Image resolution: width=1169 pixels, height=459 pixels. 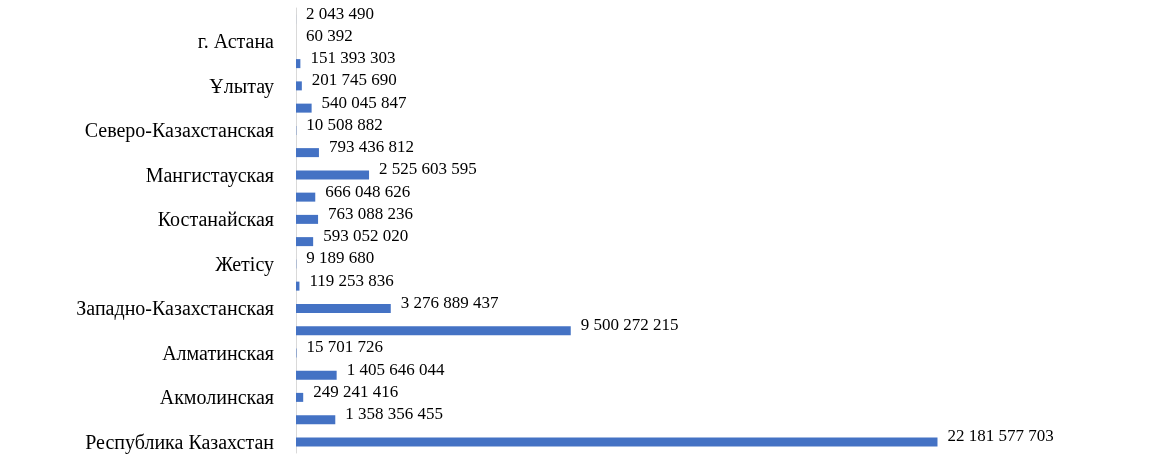 I want to click on y-tick-label: Республика Казахстан, so click(x=180, y=442).